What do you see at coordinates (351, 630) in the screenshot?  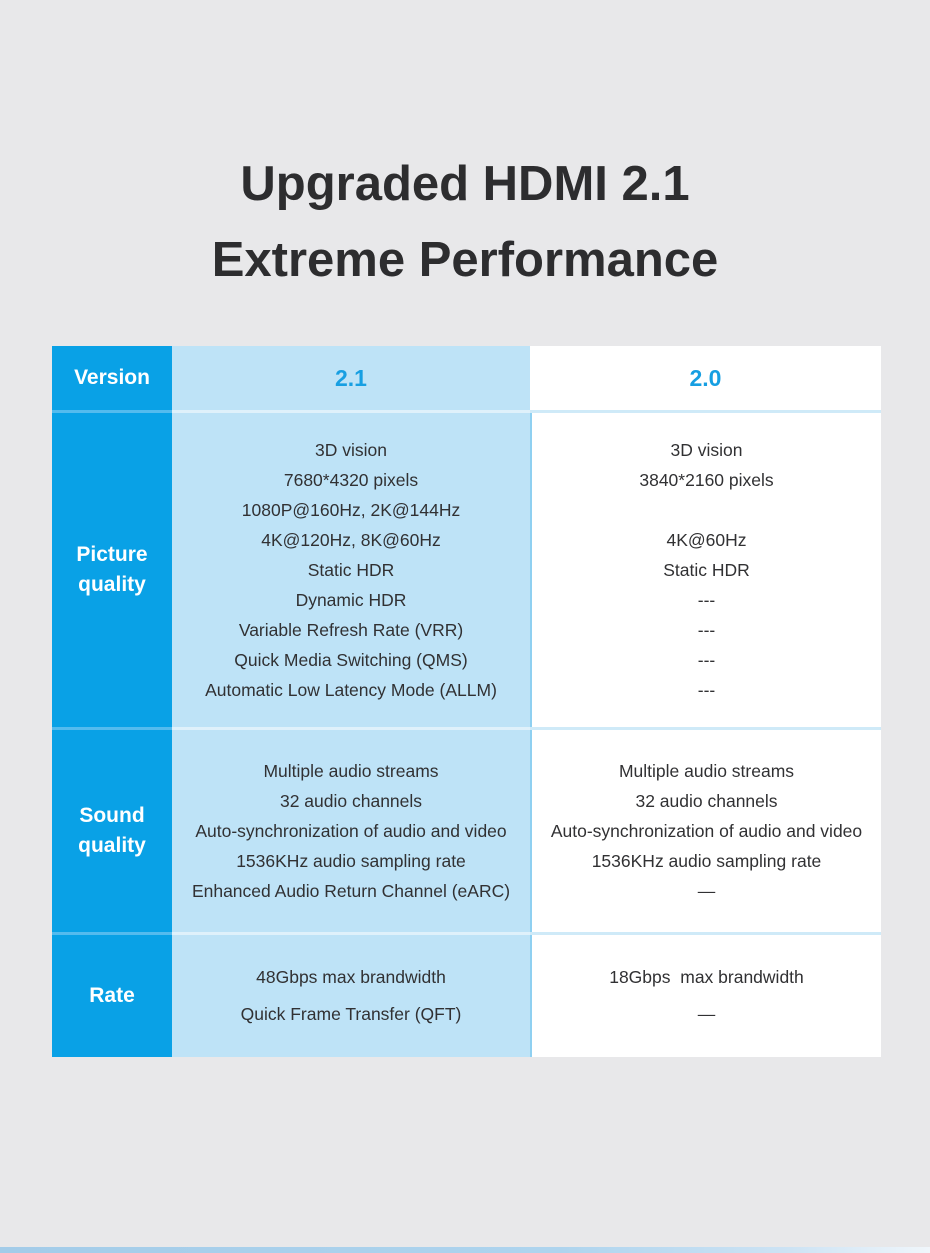 I see `cell-line: Variable Refresh Rate (VRR)` at bounding box center [351, 630].